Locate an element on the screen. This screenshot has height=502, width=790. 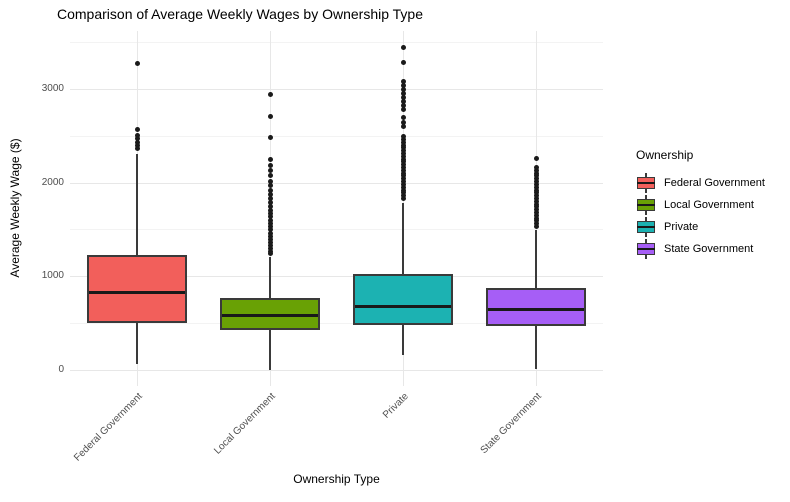
whisker-upper-local-government is located at coordinates (270, 277).